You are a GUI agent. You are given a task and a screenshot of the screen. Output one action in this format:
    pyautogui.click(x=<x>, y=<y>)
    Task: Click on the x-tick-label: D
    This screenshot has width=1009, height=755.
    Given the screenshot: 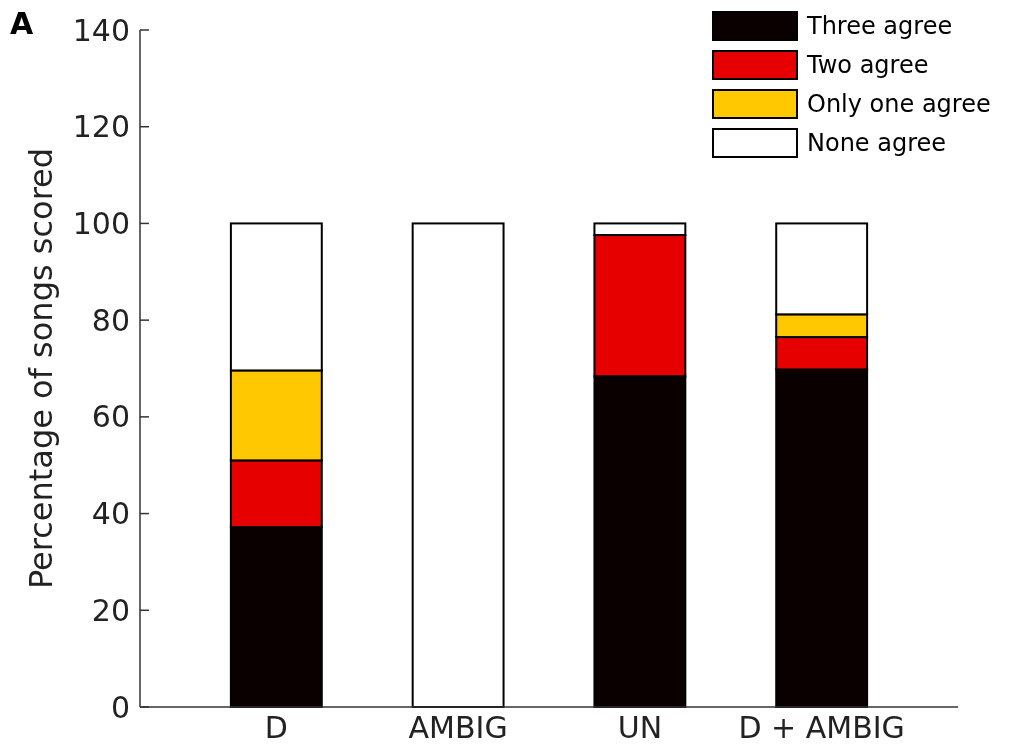 What is the action you would take?
    pyautogui.click(x=276, y=727)
    